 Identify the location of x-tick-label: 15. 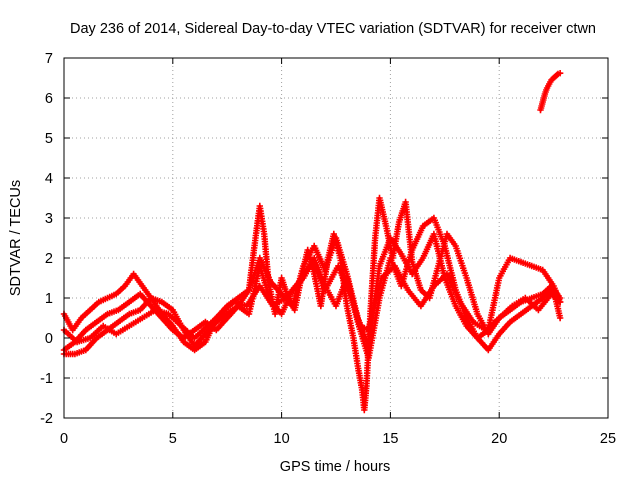
(390, 439).